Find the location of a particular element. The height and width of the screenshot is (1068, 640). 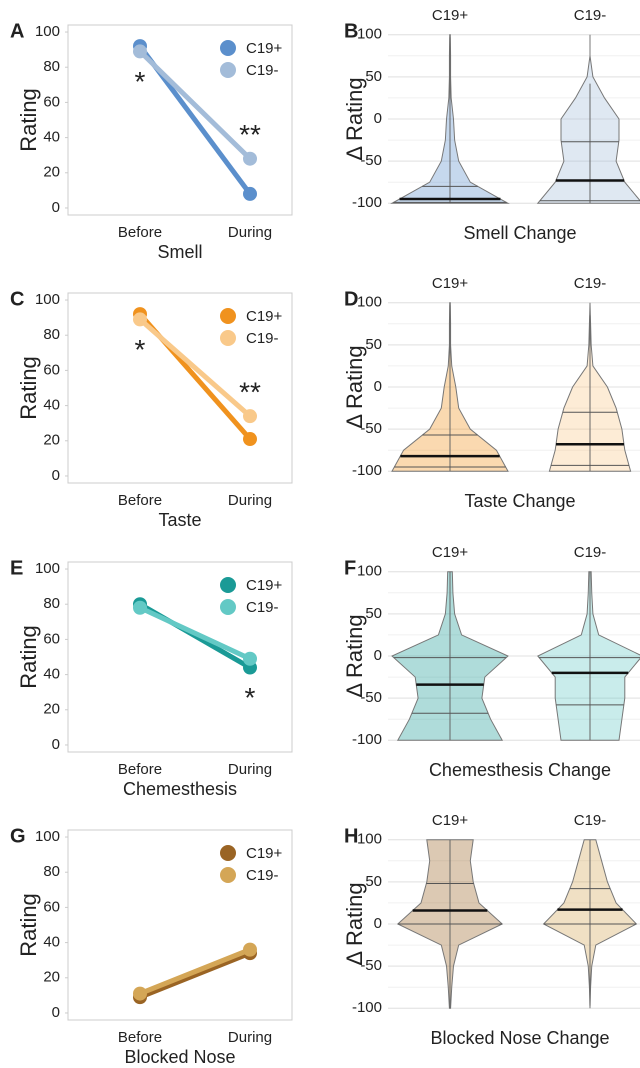

panel-letter: E is located at coordinates (16, 568).